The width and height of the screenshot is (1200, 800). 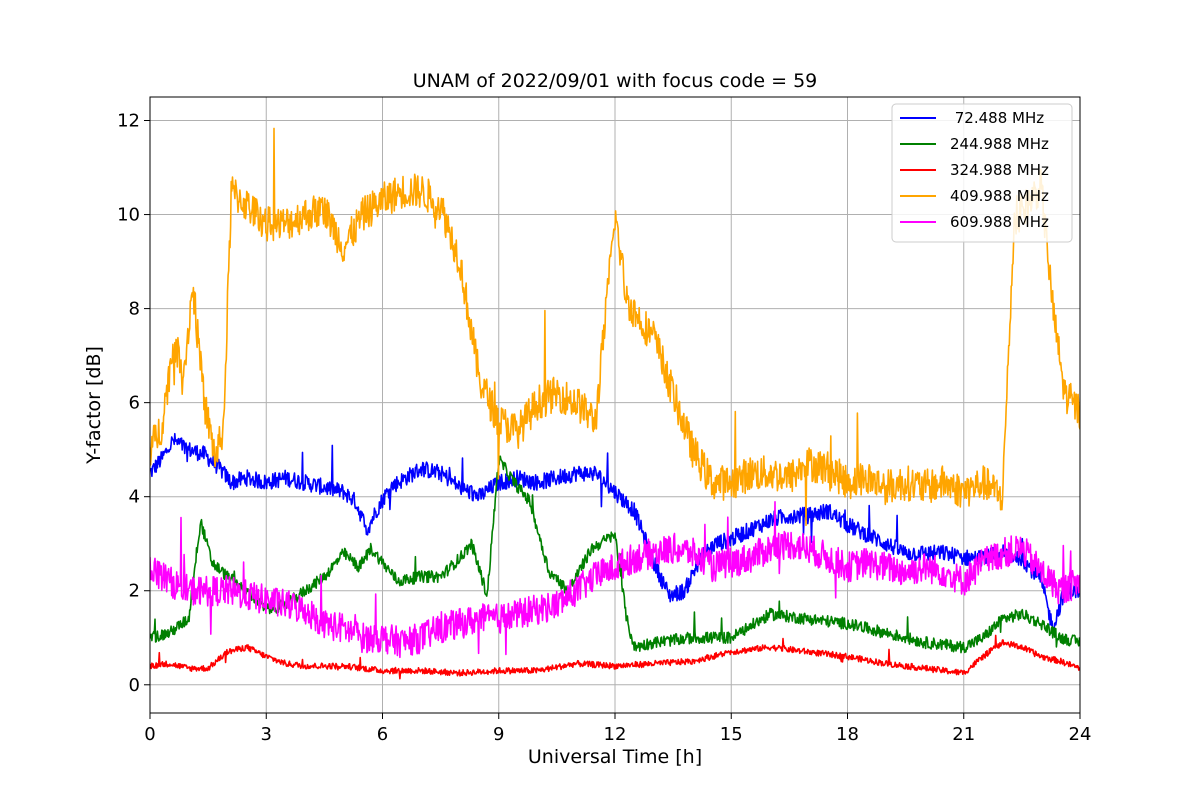 I want to click on x-tick-label: 12, so click(x=615, y=734).